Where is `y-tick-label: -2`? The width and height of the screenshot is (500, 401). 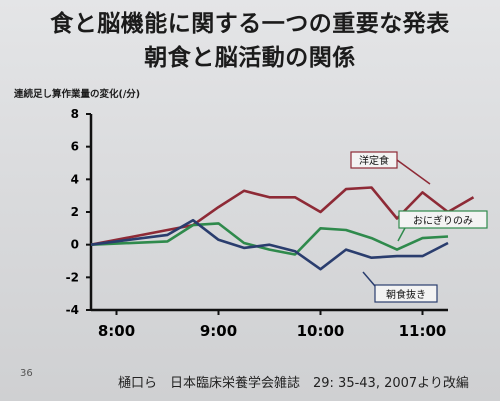
y-tick-label: -2 is located at coordinates (72, 277).